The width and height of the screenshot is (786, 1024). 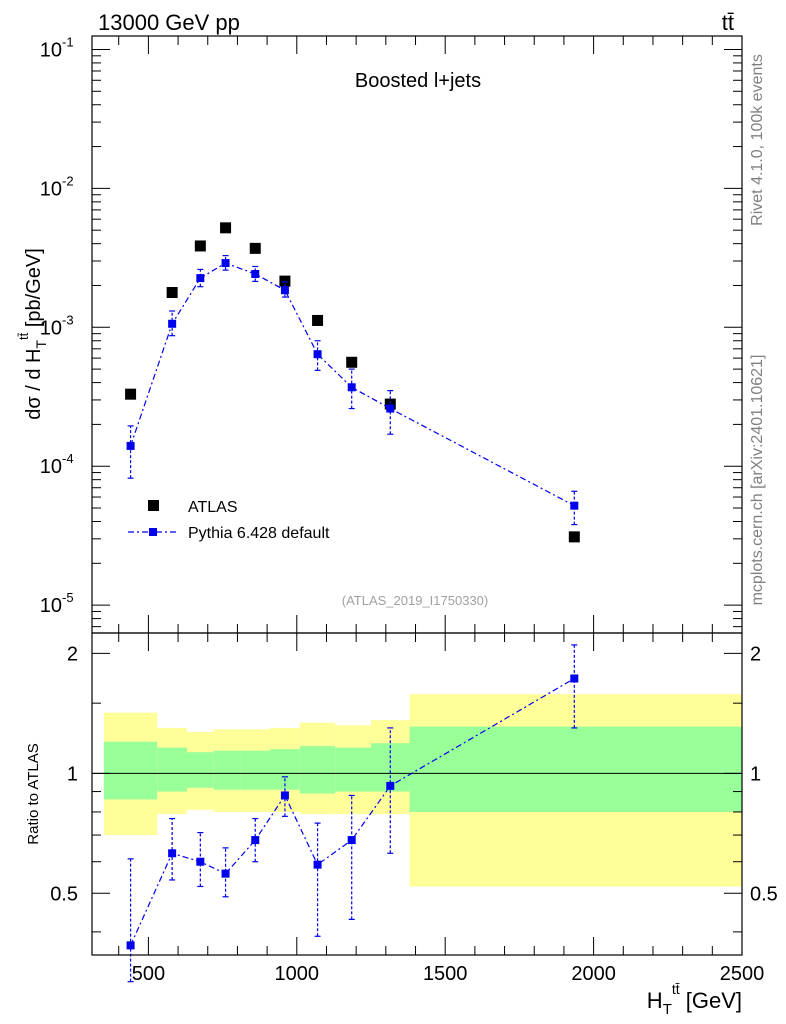 What do you see at coordinates (68, 458) in the screenshot?
I see `y-tick-exponent: -4` at bounding box center [68, 458].